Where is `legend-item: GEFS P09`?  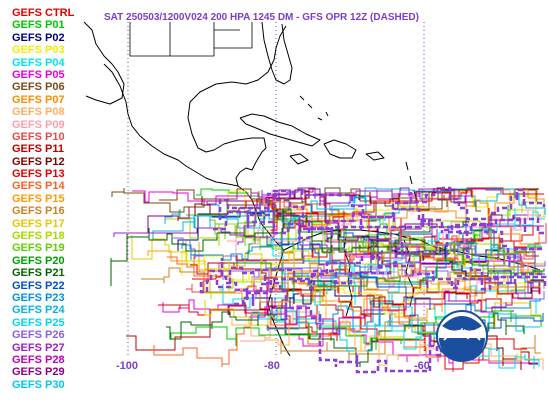 legend-item: GEFS P09 is located at coordinates (38, 124).